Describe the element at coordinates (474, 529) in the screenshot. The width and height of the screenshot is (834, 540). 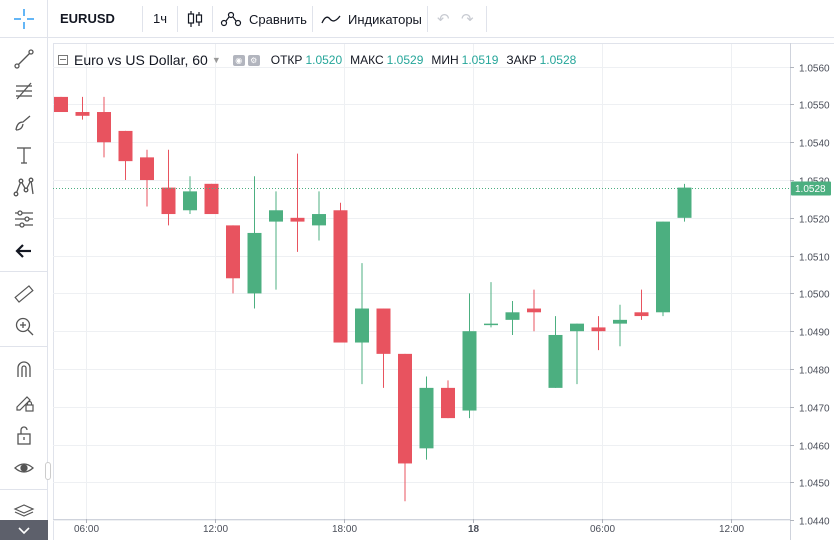
I see `x-tick-label: 18` at that location.